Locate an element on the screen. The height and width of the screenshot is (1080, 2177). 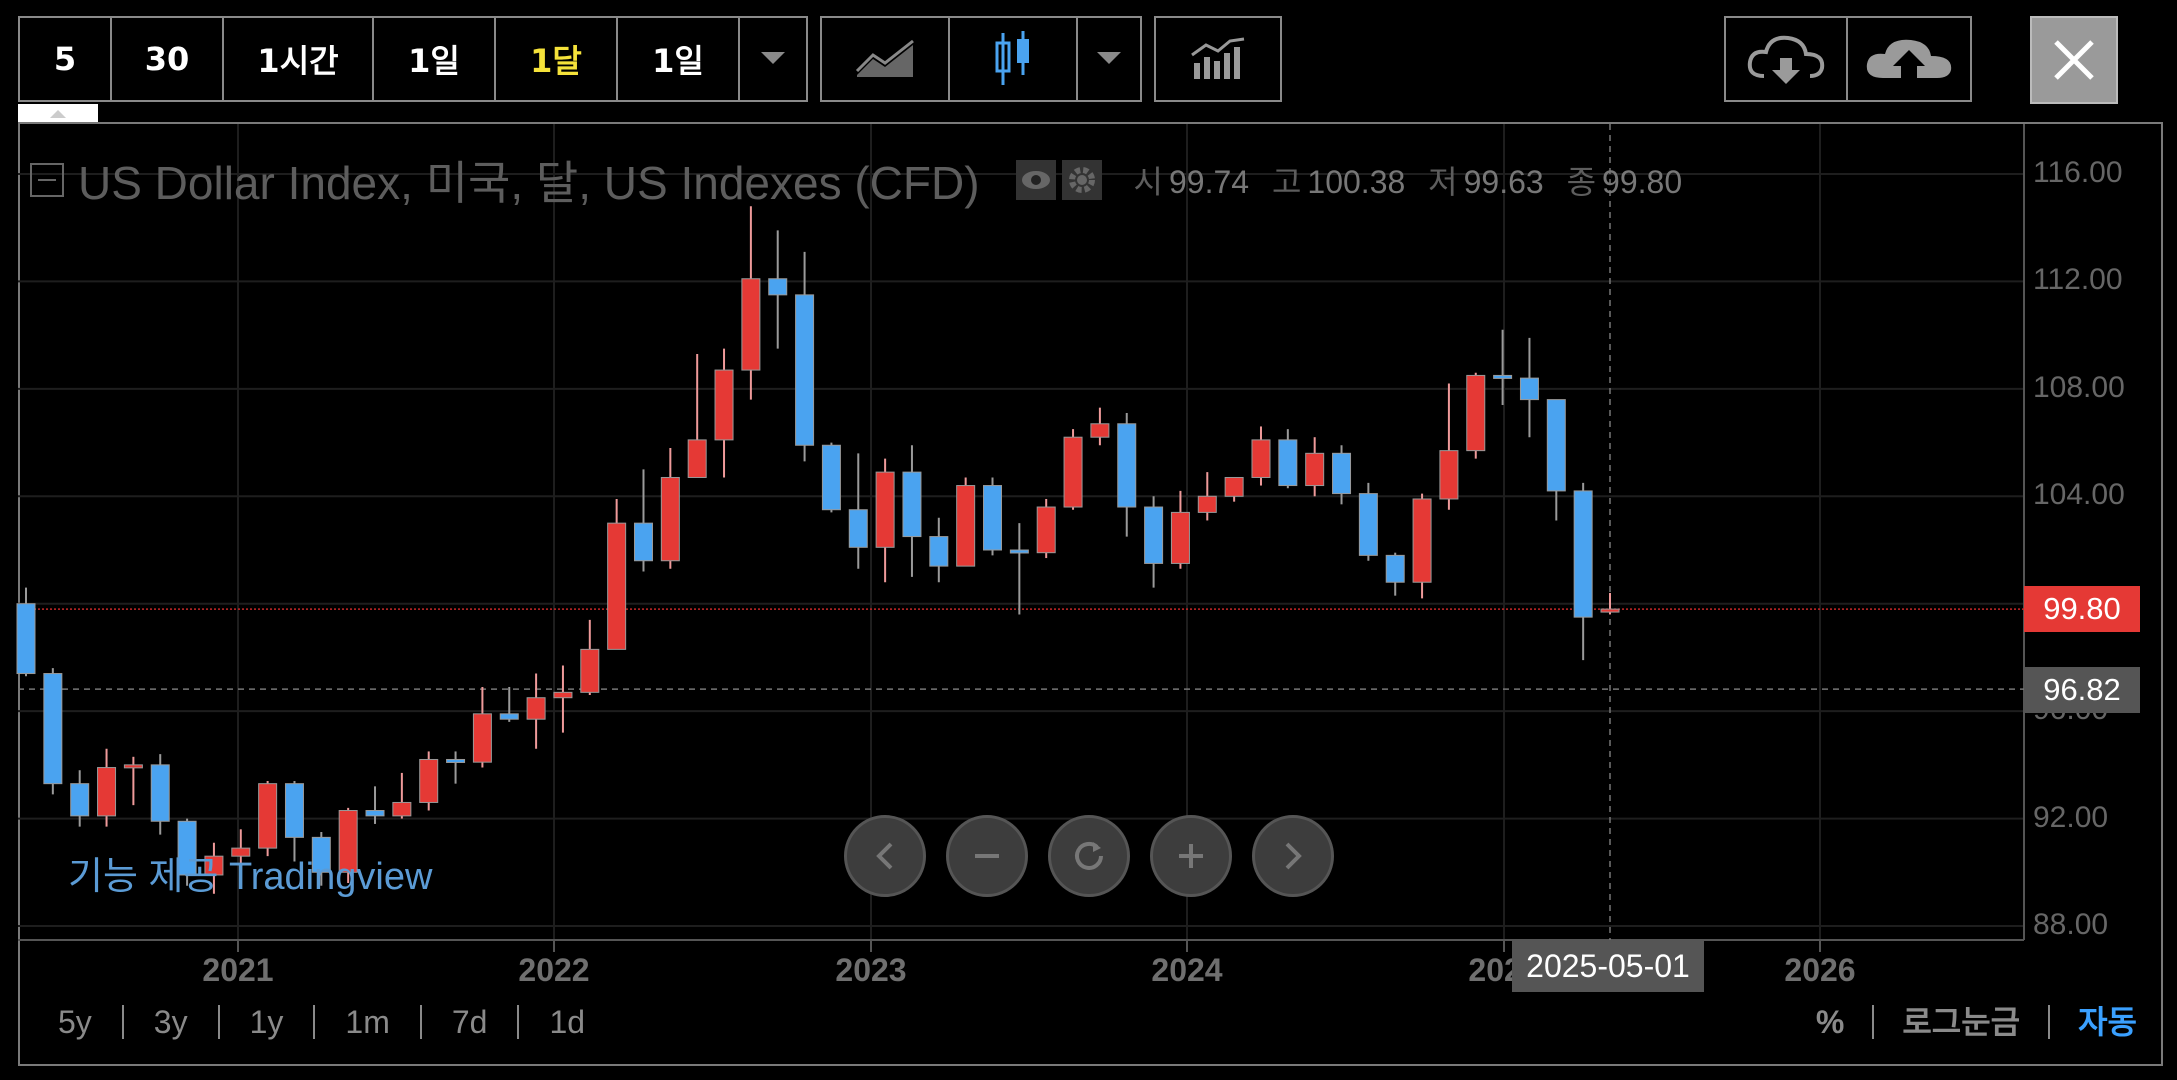
zoom-in-button is located at coordinates (1191, 856).